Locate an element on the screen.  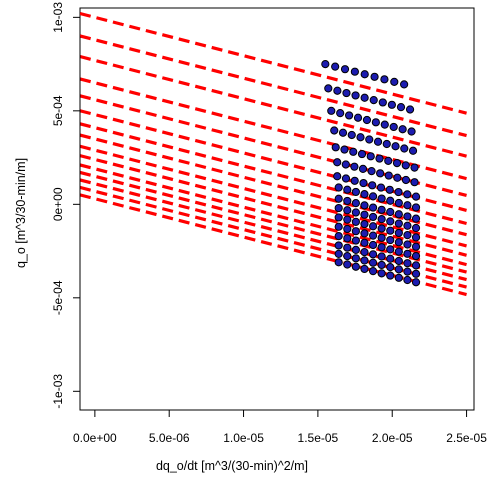
y-tick-label: 1e-03 is located at coordinates (58, 17).